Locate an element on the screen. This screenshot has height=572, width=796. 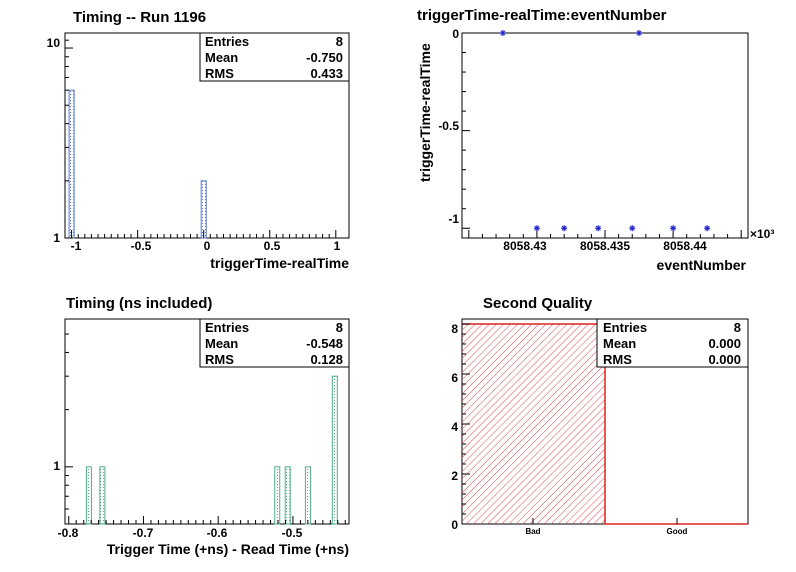
x-tick-label: 8058.435 is located at coordinates (605, 246).